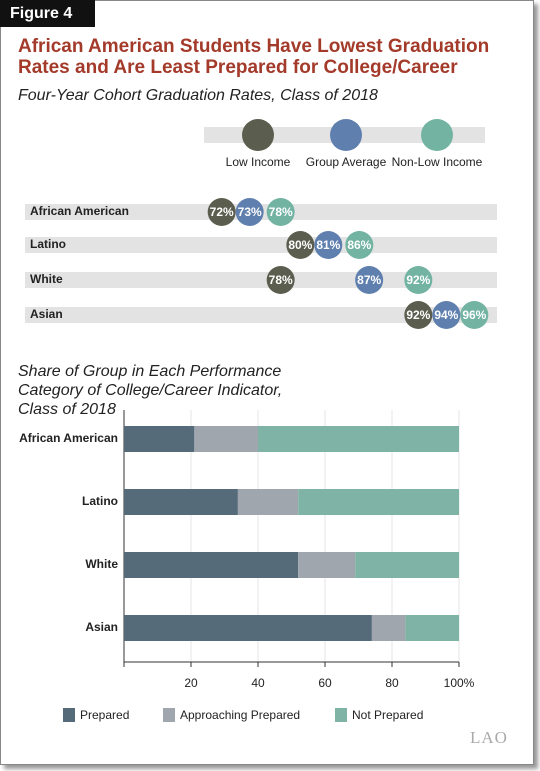  Describe the element at coordinates (489, 737) in the screenshot. I see `logo: LAO` at that location.